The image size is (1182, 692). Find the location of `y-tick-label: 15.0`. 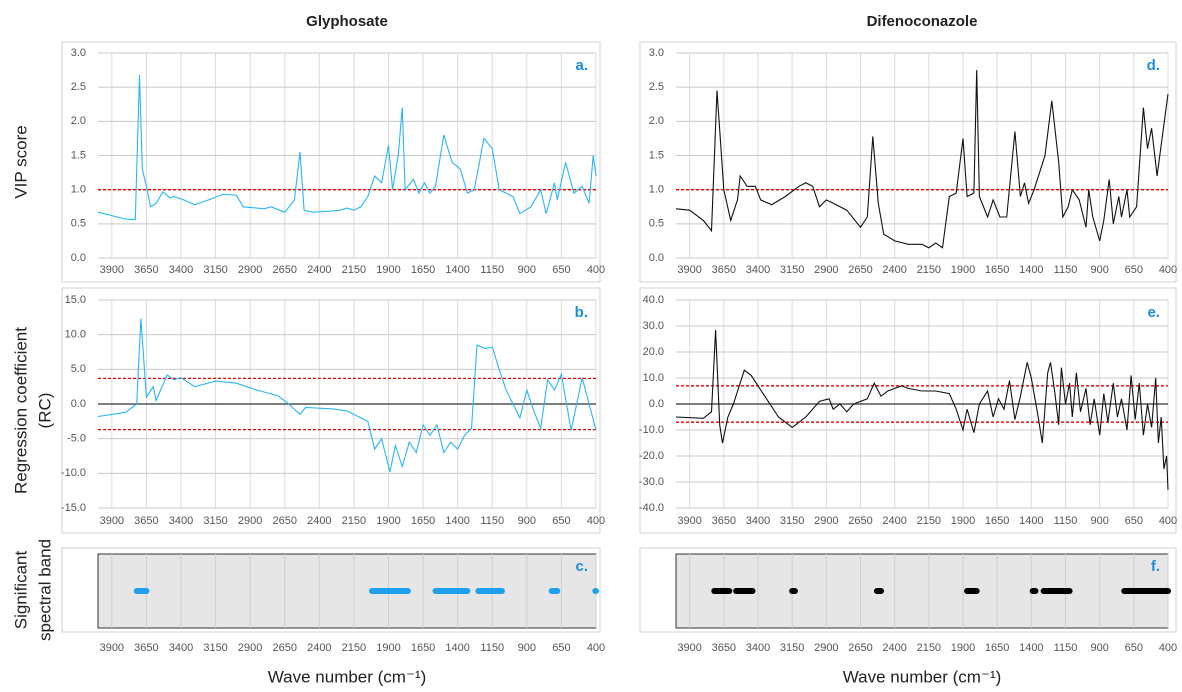

y-tick-label: 15.0 is located at coordinates (75, 300).